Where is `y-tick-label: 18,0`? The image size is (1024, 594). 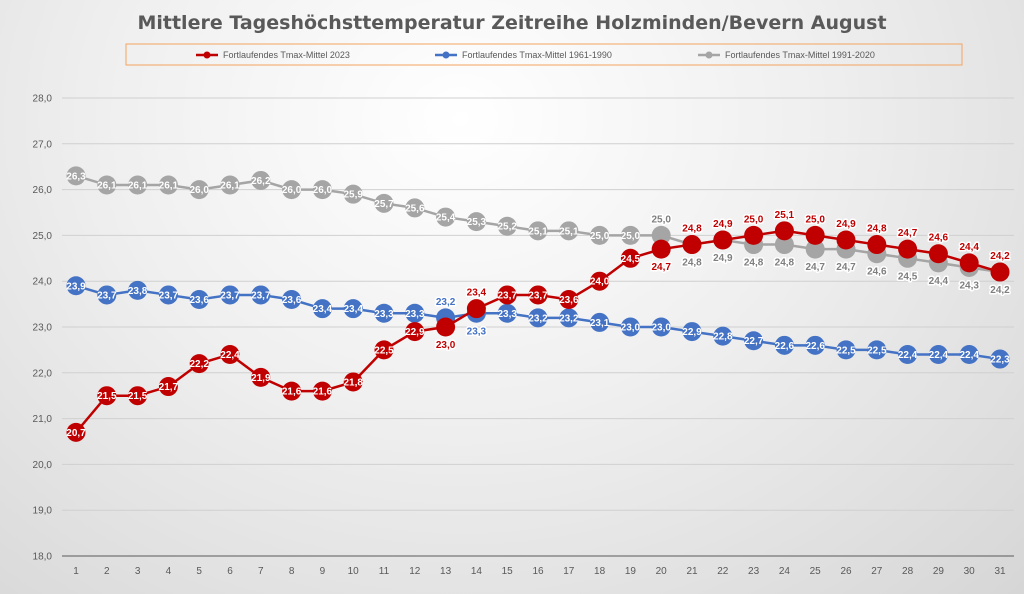 y-tick-label: 18,0 is located at coordinates (43, 557).